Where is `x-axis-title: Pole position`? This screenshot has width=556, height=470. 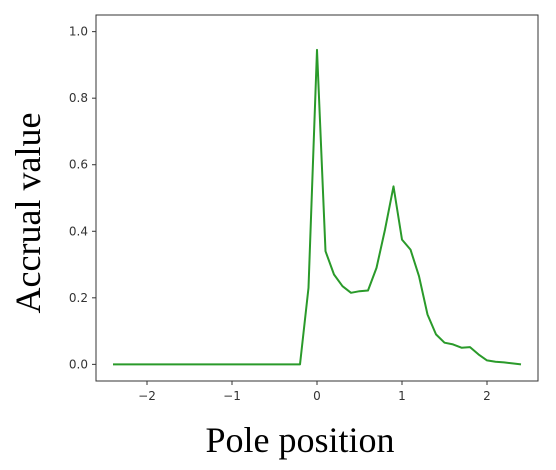 x-axis-title: Pole position is located at coordinates (299, 440).